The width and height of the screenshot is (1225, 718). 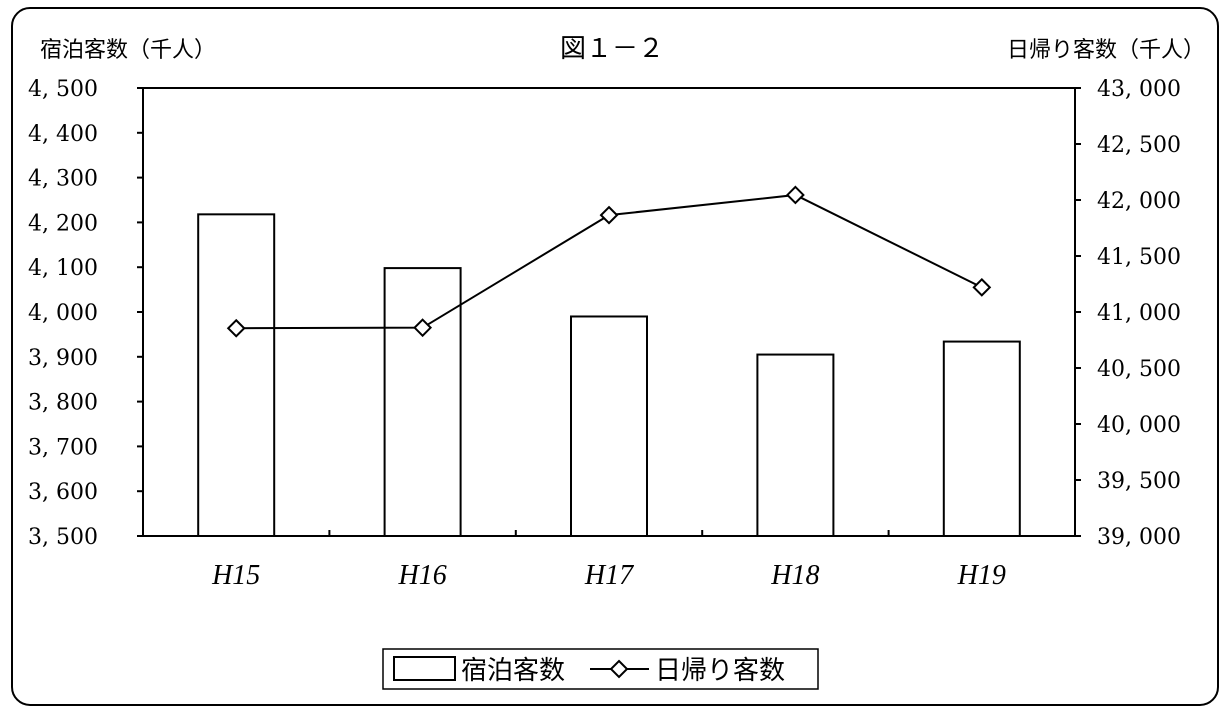 What do you see at coordinates (236, 328) in the screenshot?
I see `diamond-marker-h15` at bounding box center [236, 328].